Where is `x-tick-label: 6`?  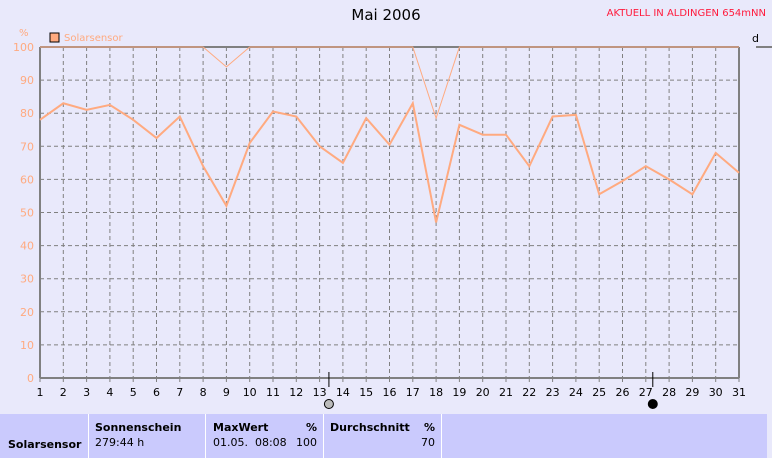
x-tick-label: 6 is located at coordinates (156, 392).